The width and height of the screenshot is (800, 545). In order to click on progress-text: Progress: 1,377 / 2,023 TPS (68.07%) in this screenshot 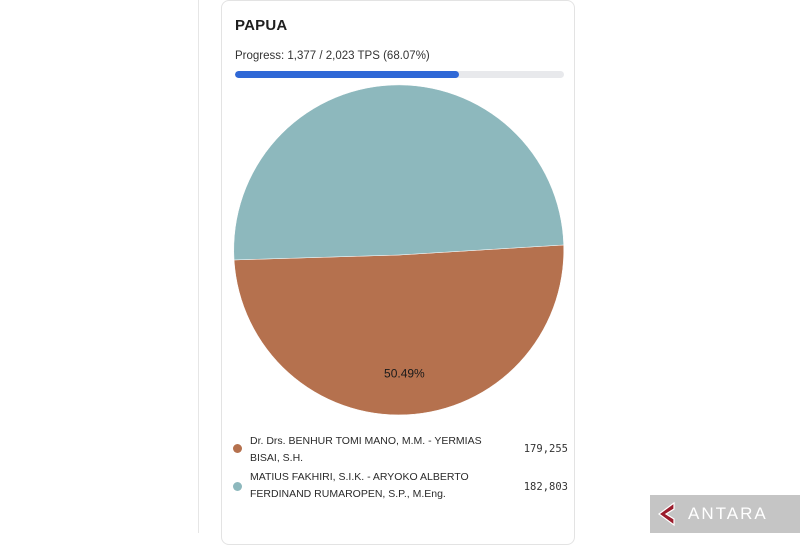, I will do `click(332, 56)`.